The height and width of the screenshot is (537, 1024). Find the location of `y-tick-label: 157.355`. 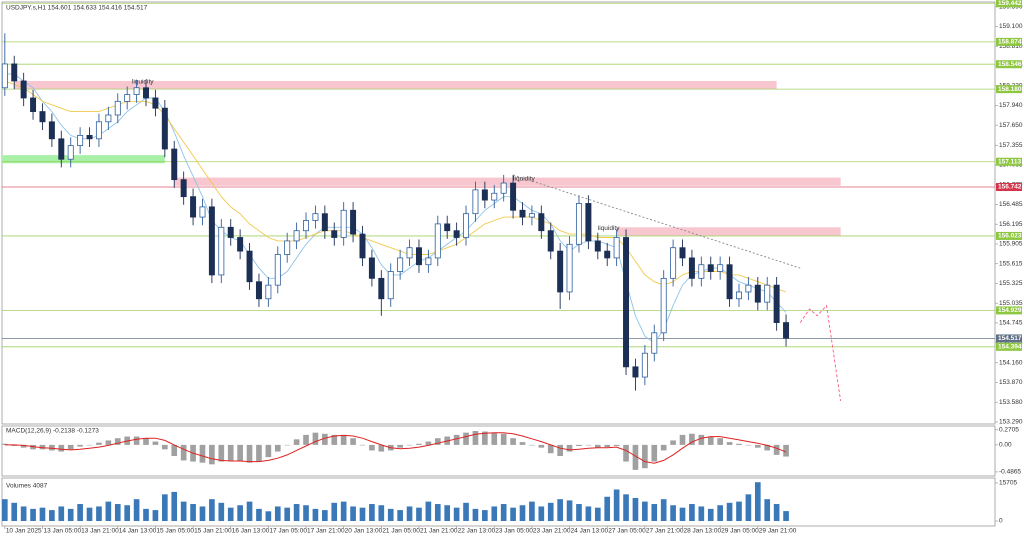

y-tick-label: 157.355 is located at coordinates (1011, 145).